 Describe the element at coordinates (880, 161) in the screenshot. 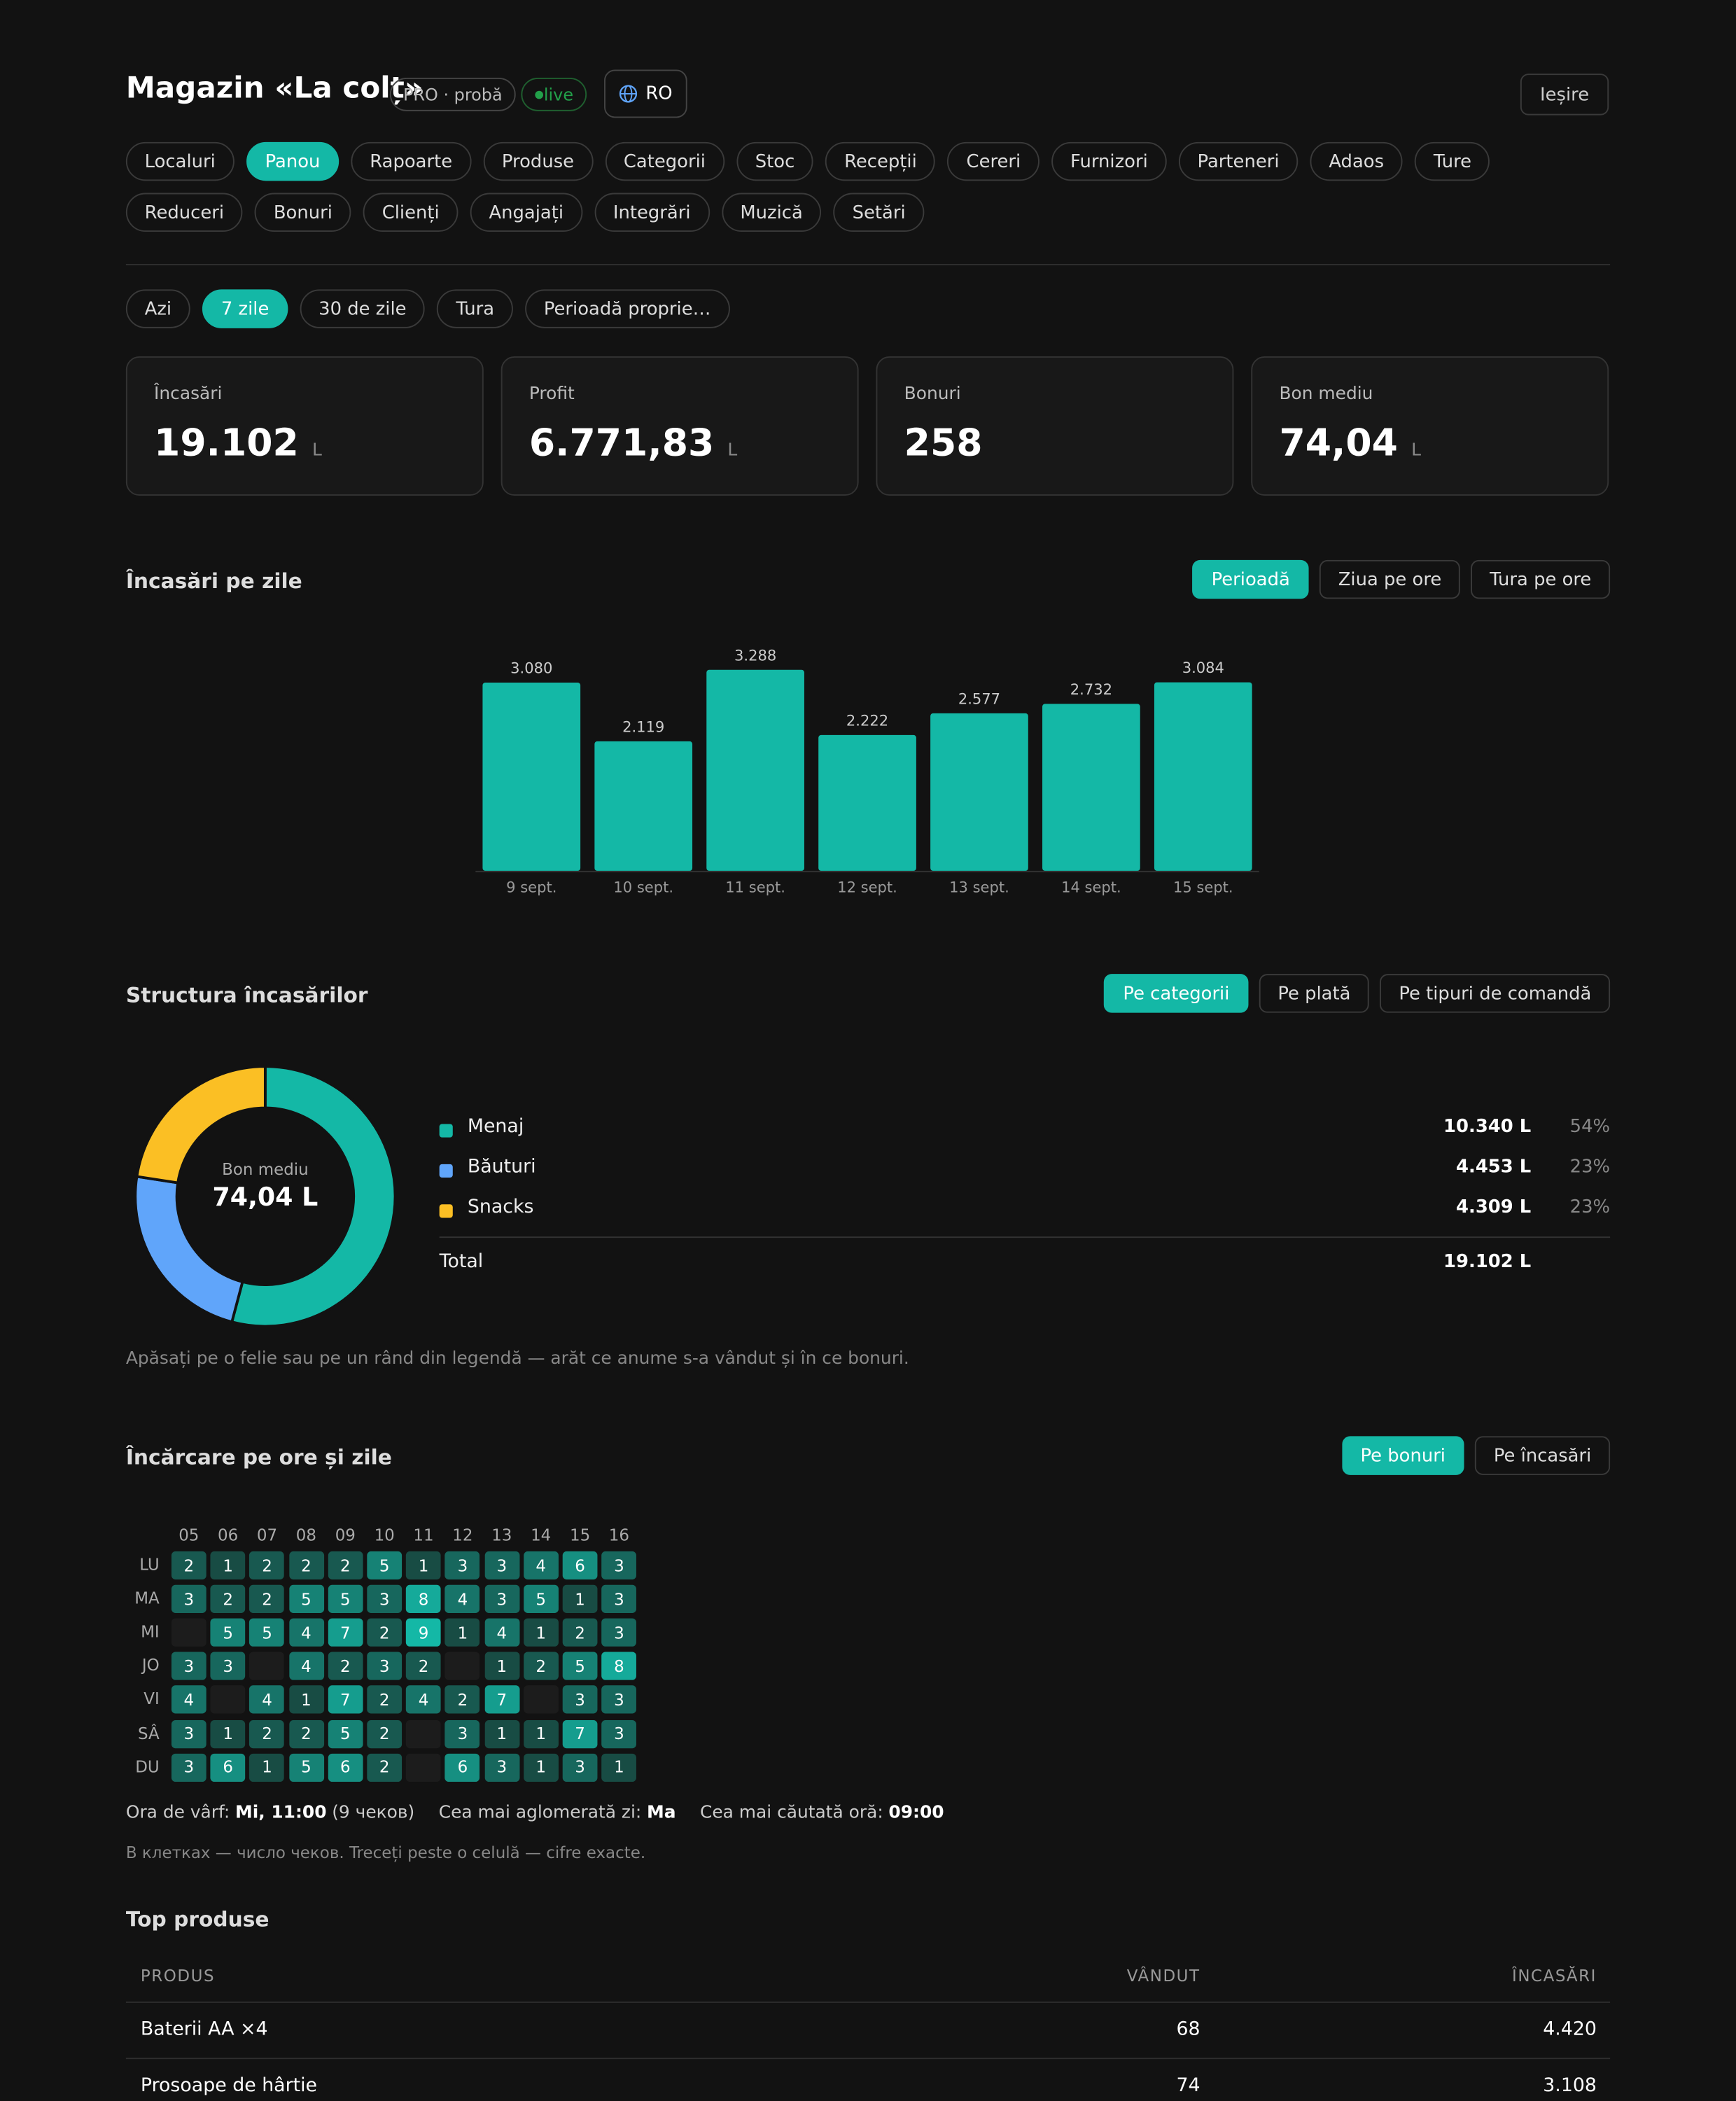

I see `nav-tab: Recepții` at that location.